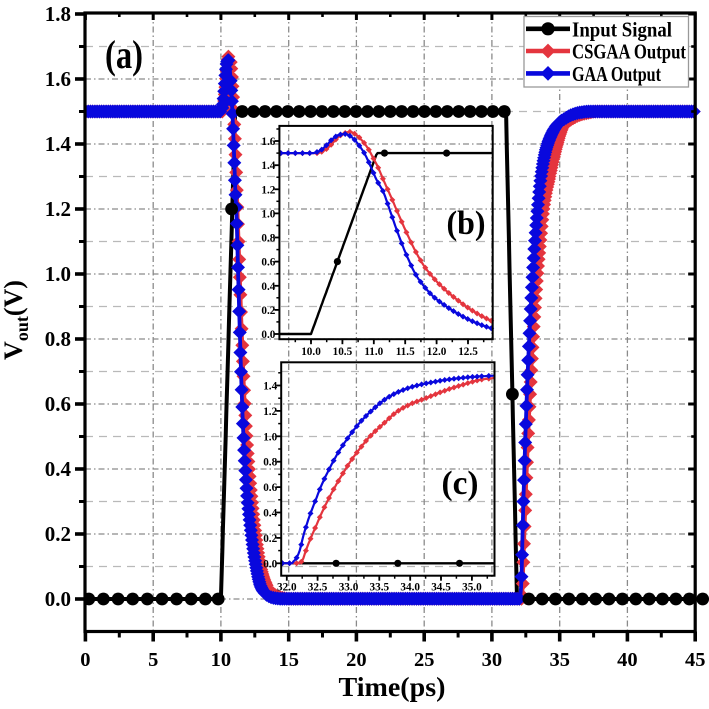 The image size is (709, 709). Describe the element at coordinates (349, 588) in the screenshot. I see `svg-text: 33.0` at that location.